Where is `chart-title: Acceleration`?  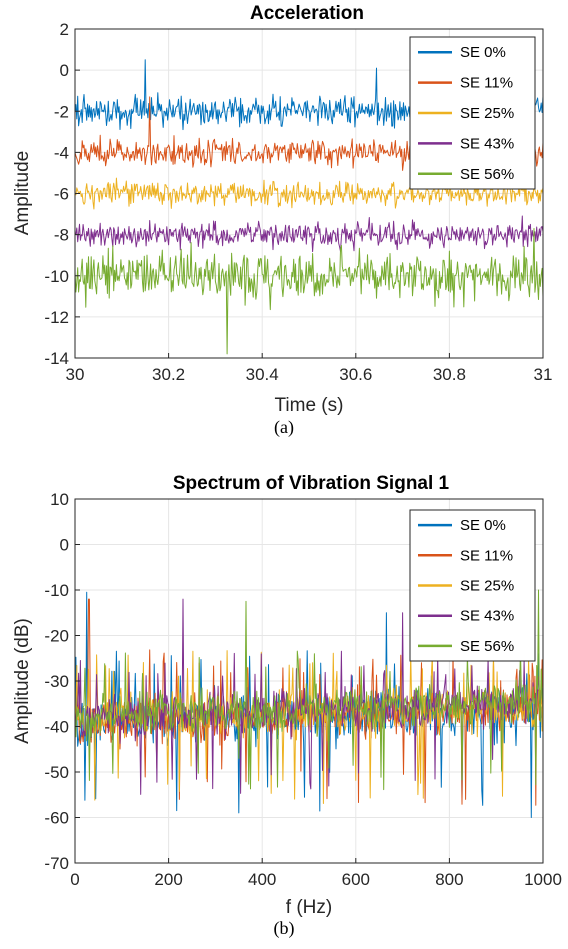
chart-title: Acceleration is located at coordinates (307, 13).